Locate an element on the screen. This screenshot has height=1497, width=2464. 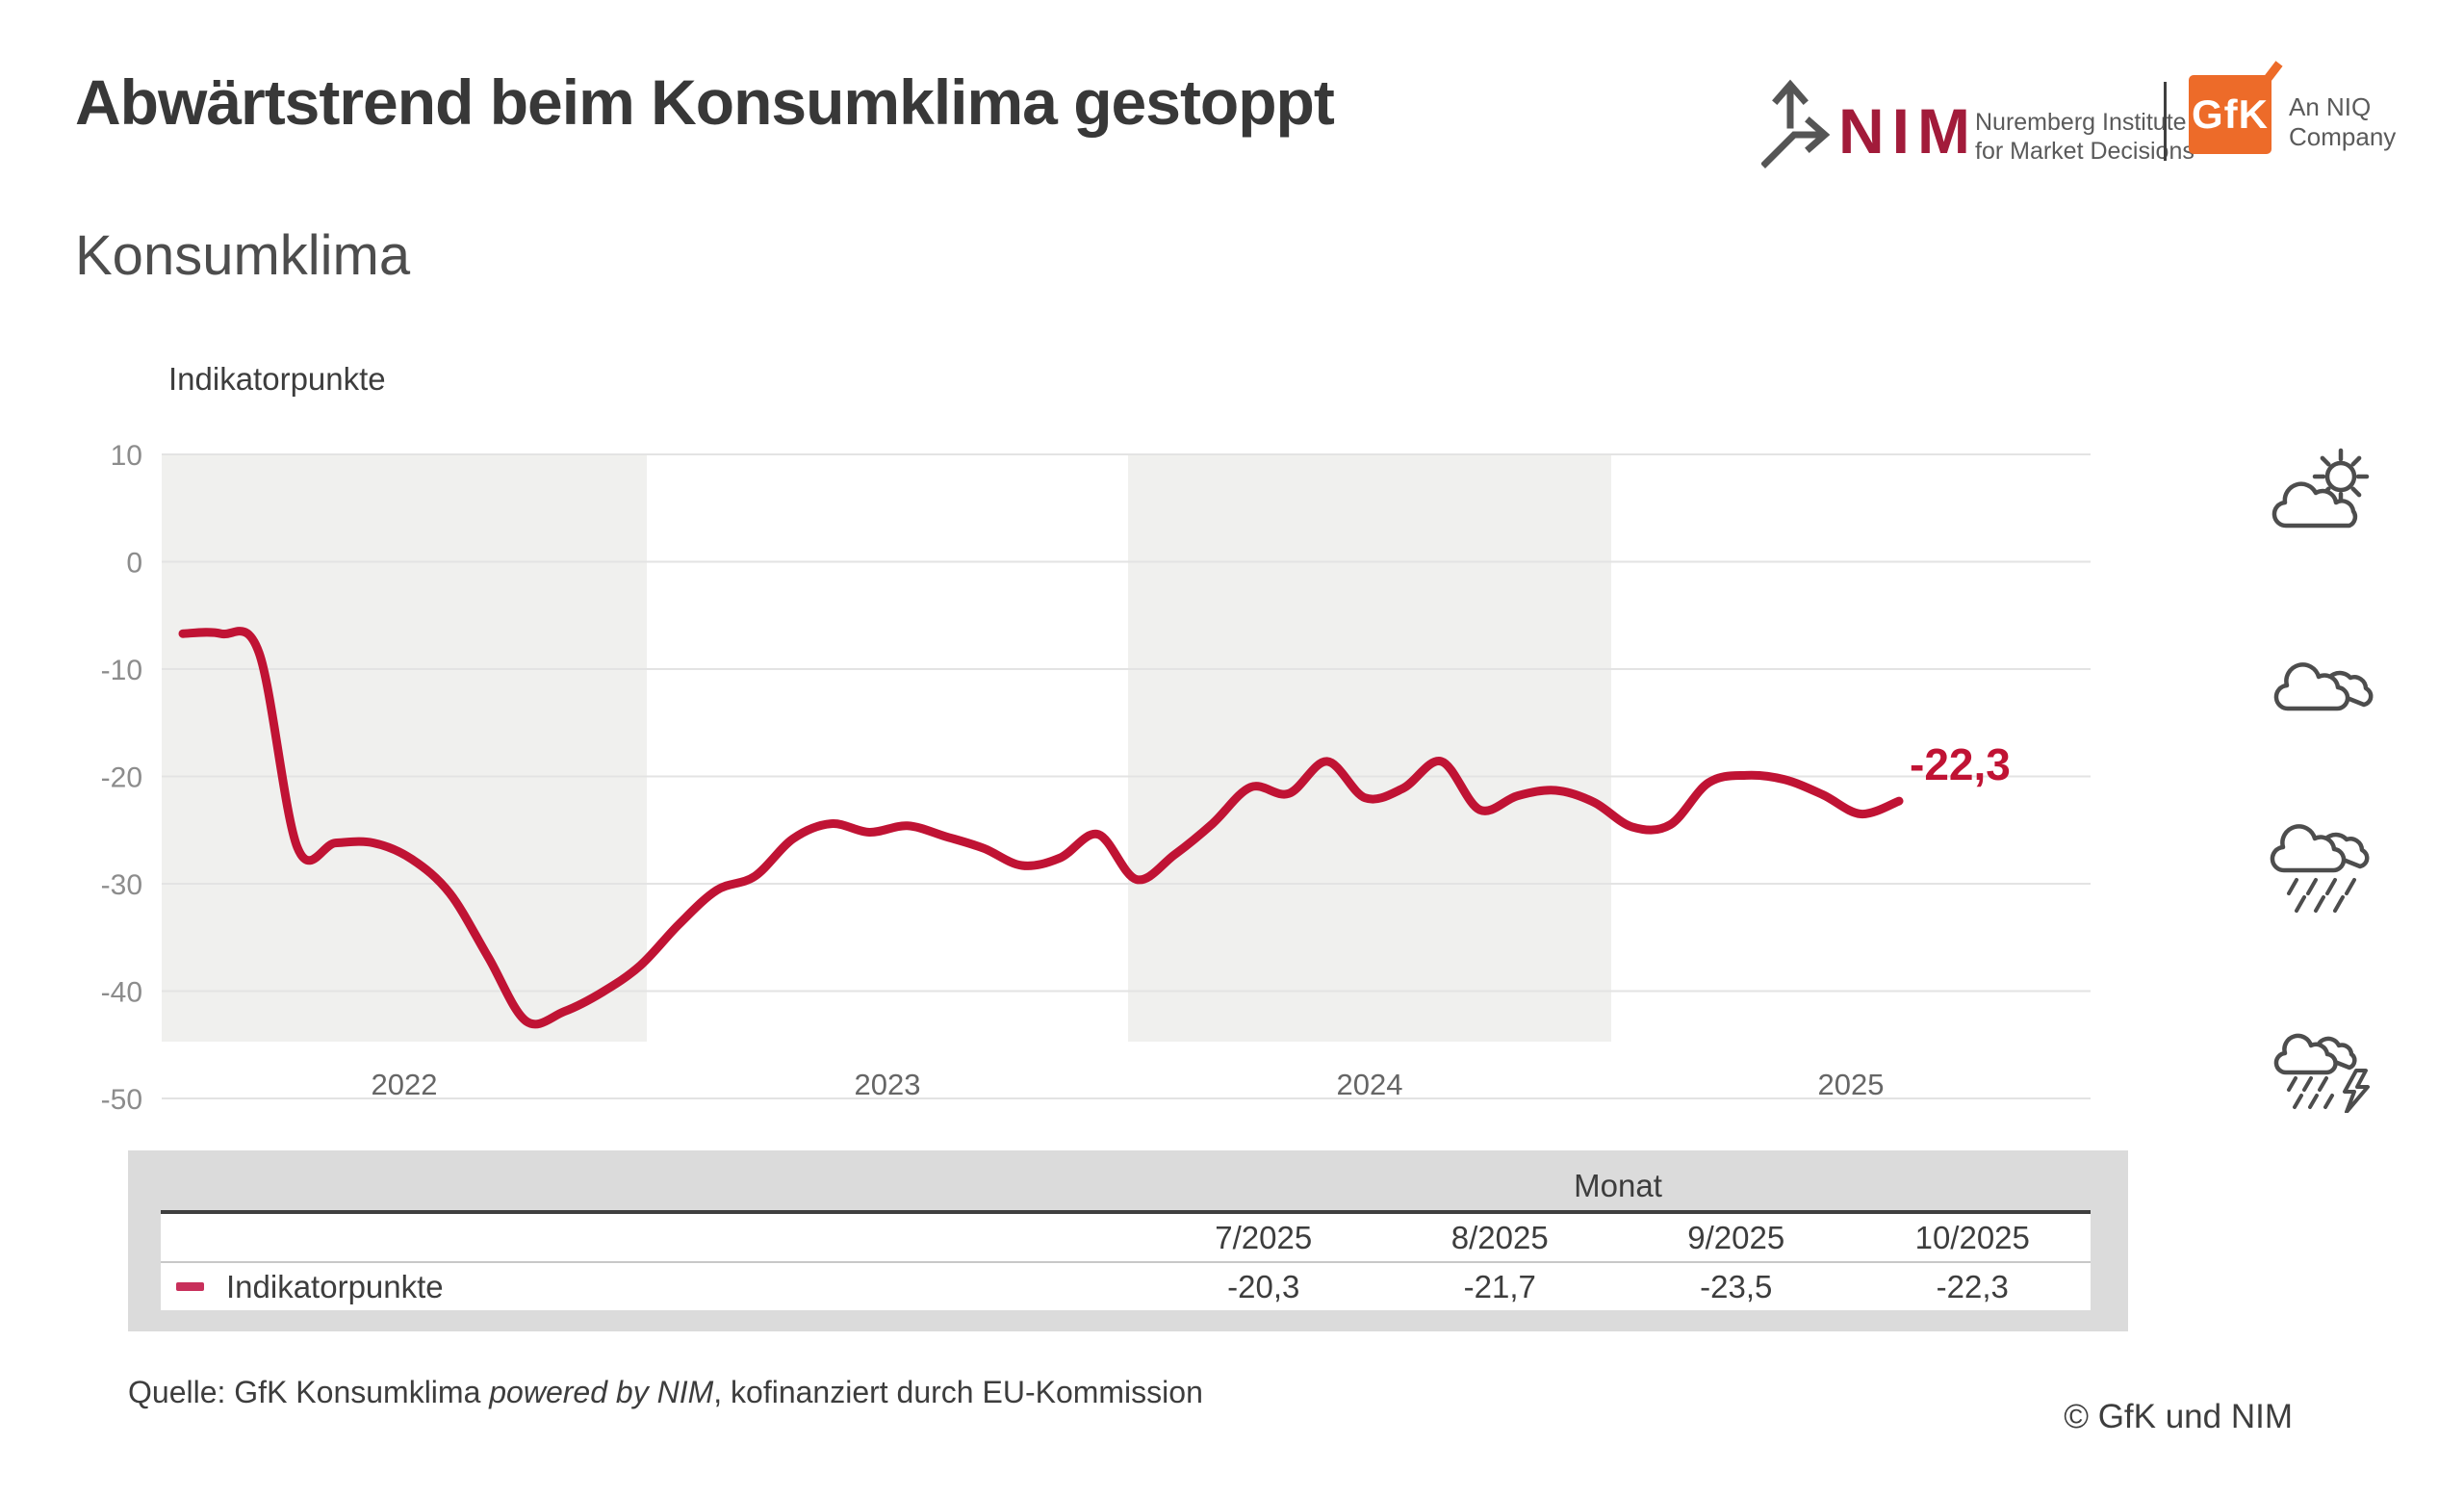
x-year-label: 2022 is located at coordinates (405, 1084).